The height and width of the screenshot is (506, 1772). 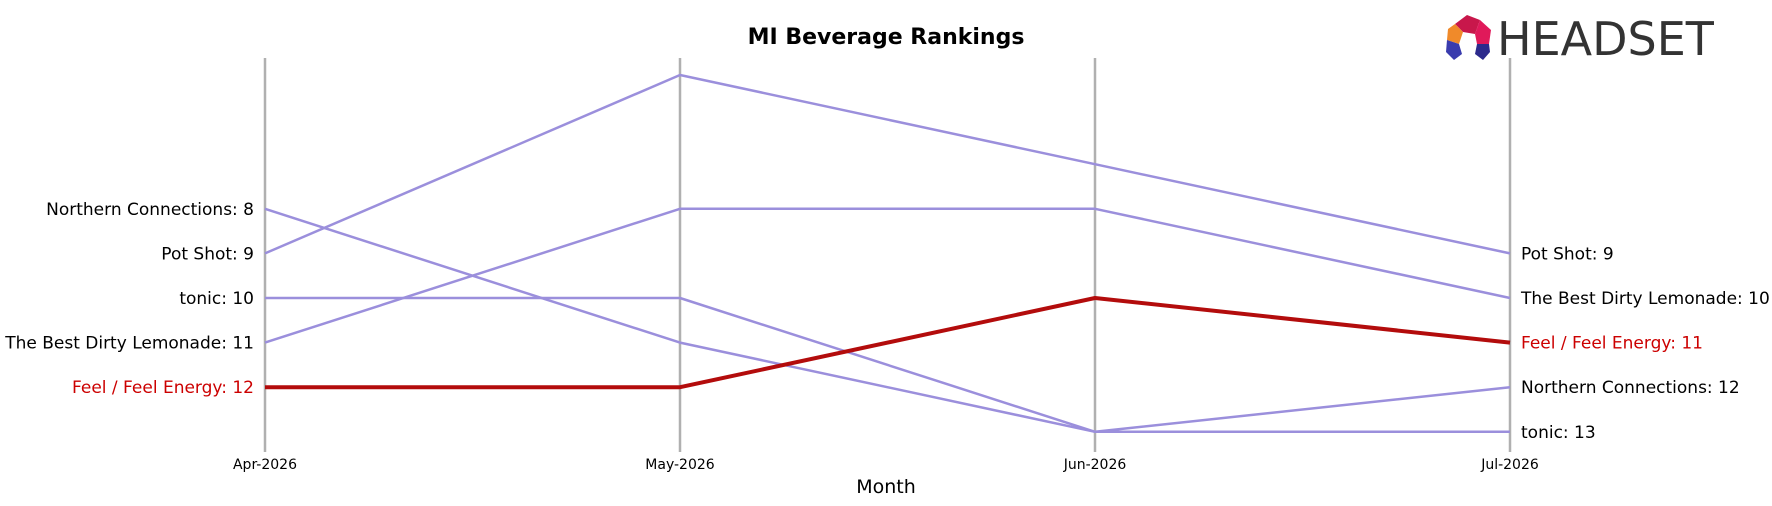 I want to click on right-rank-label: Northern Connections: 12, so click(x=1630, y=388).